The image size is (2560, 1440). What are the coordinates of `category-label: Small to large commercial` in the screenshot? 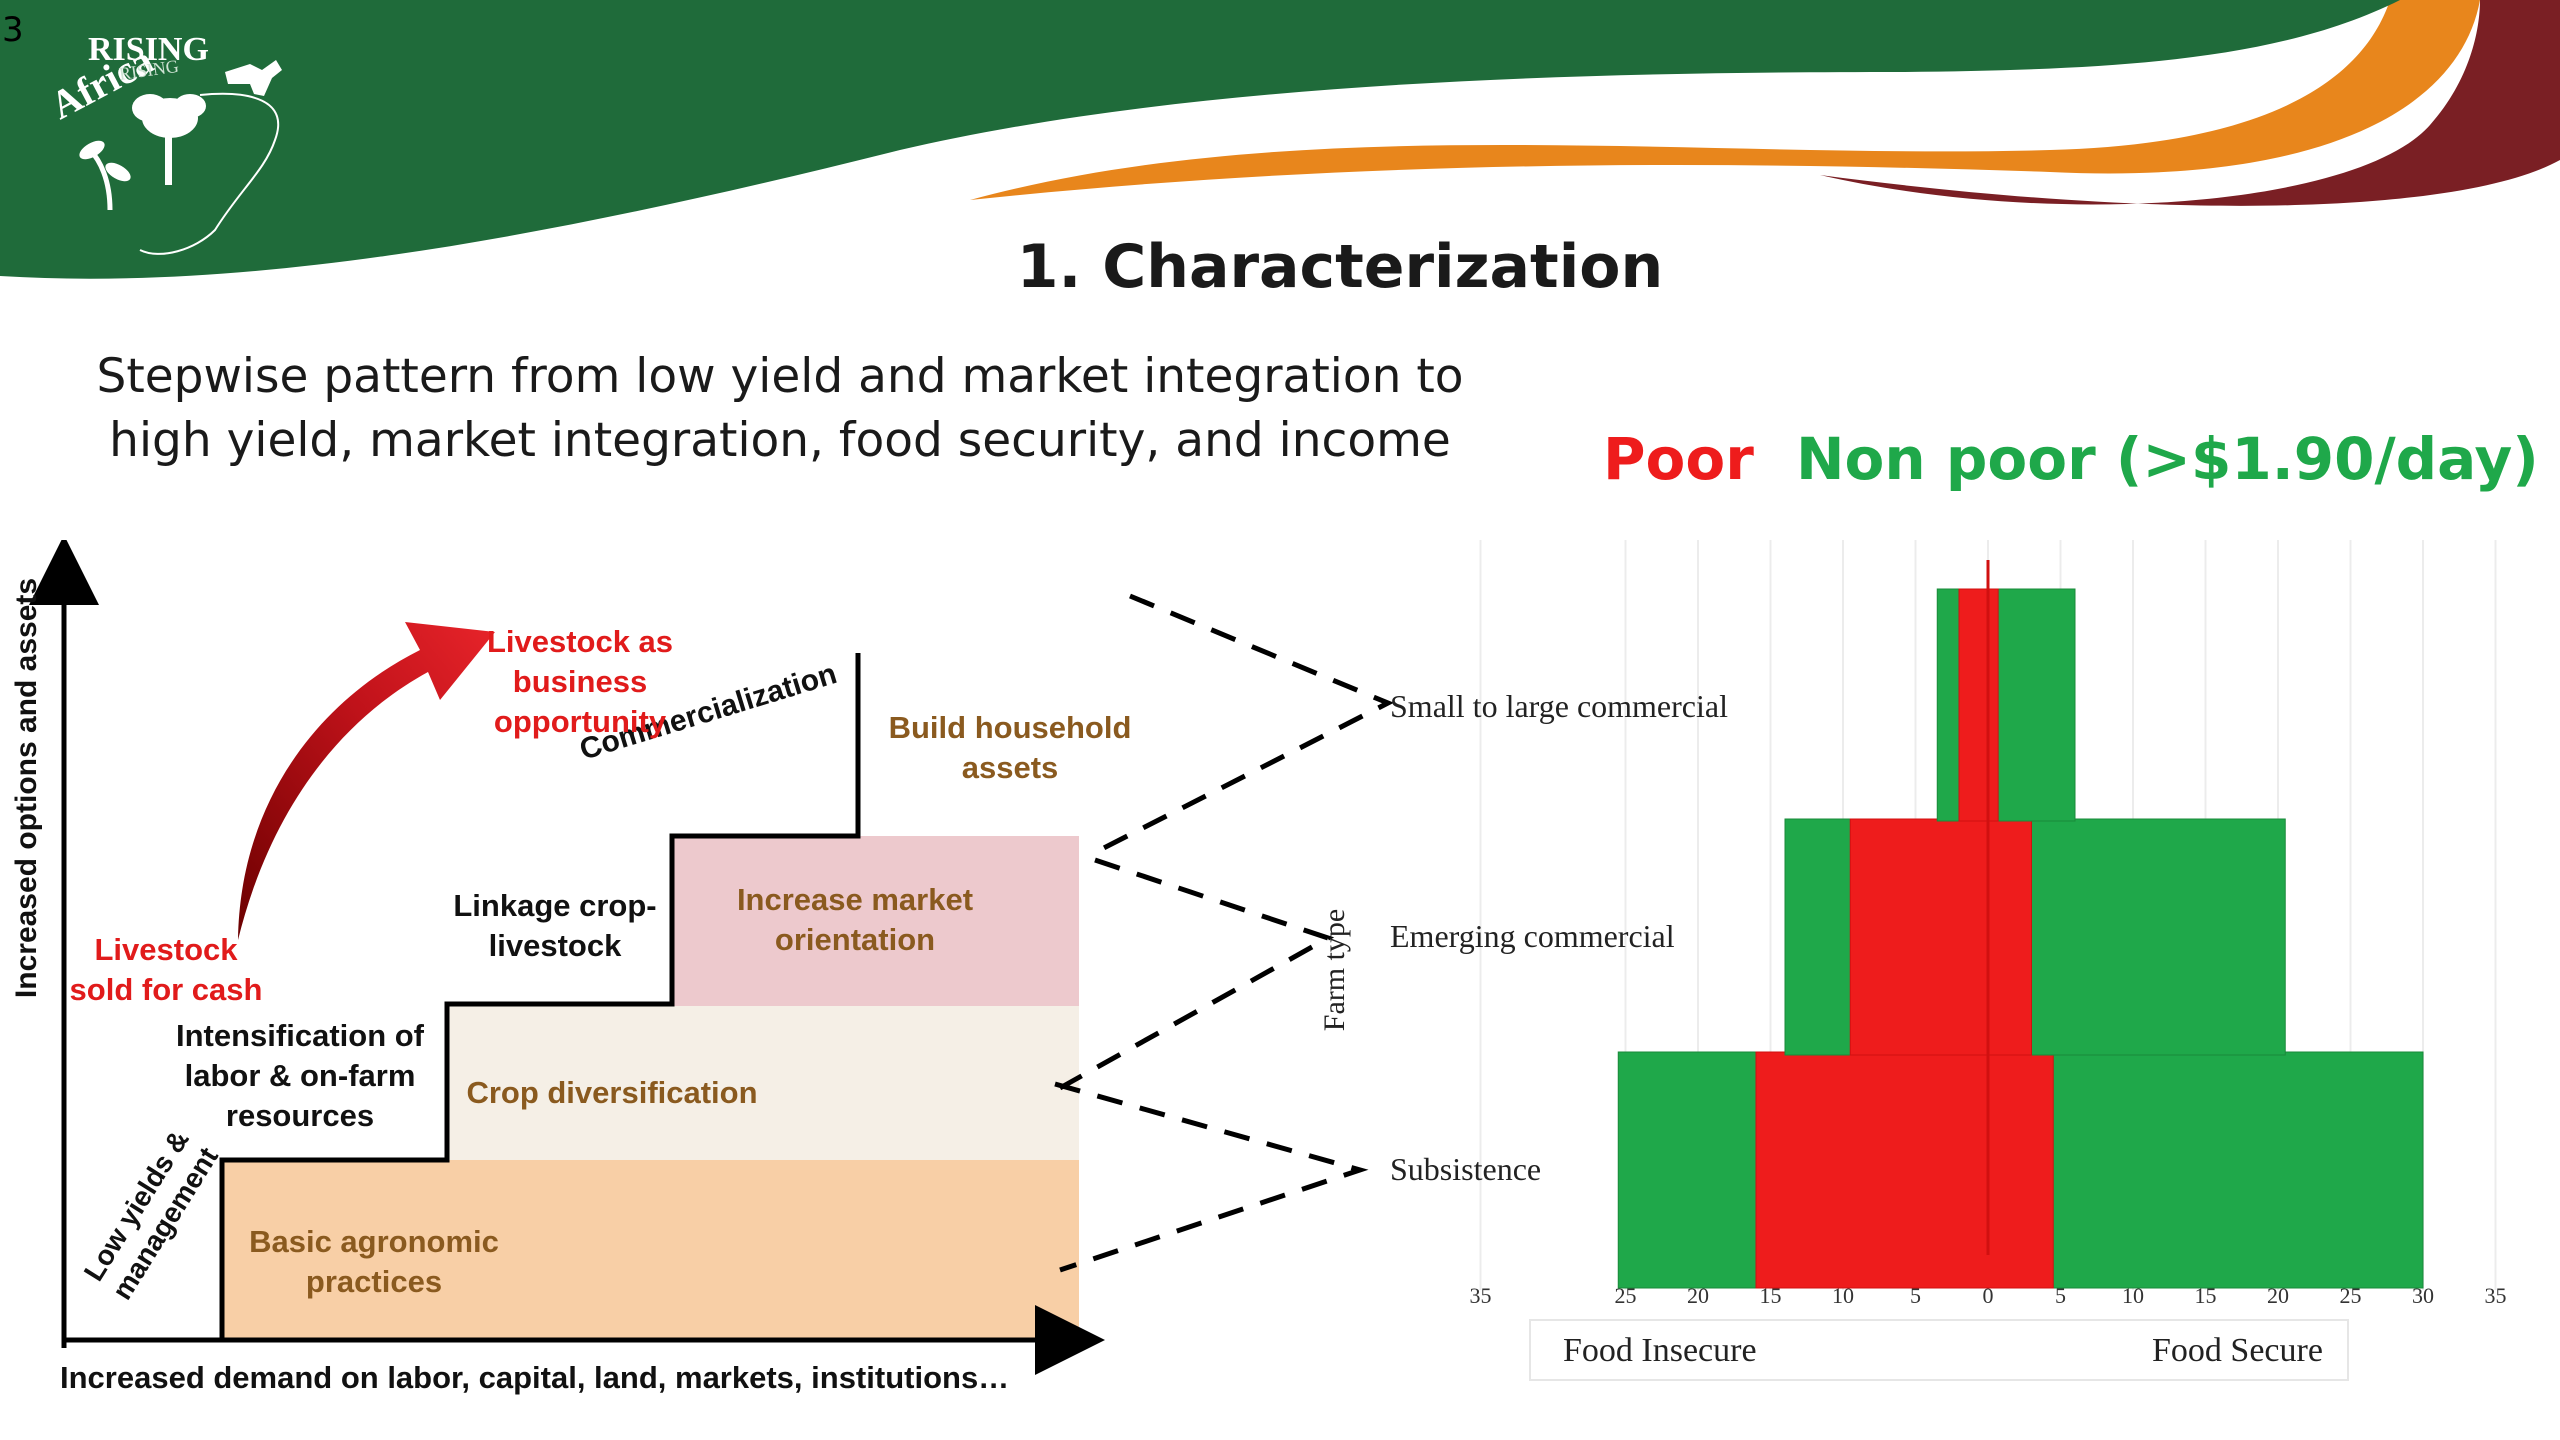 It's located at (1559, 706).